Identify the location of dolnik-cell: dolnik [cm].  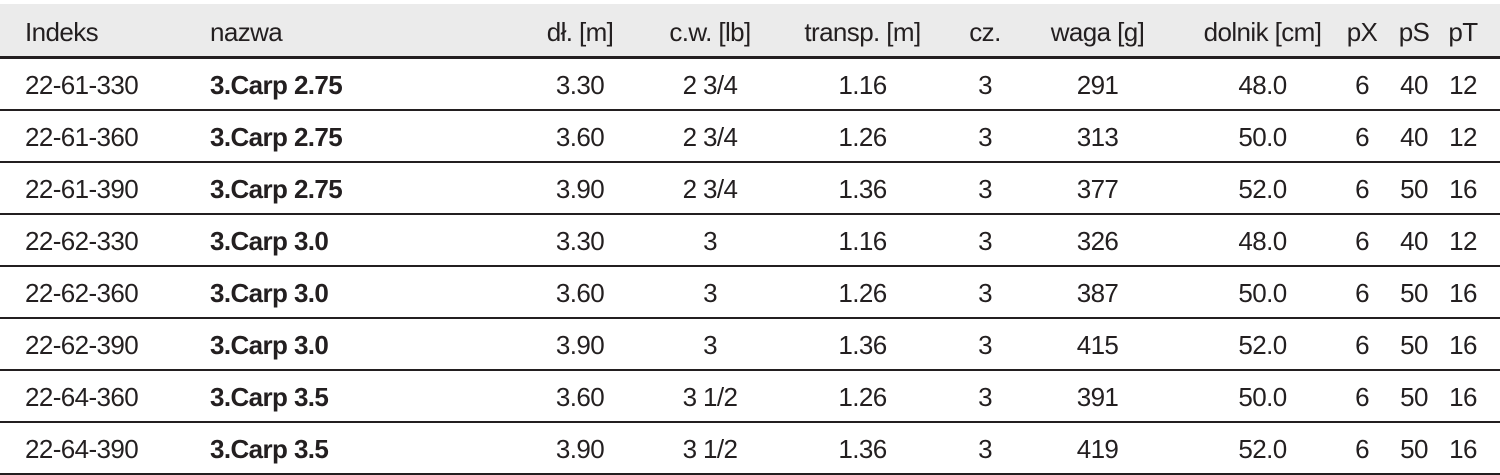
(1262, 32).